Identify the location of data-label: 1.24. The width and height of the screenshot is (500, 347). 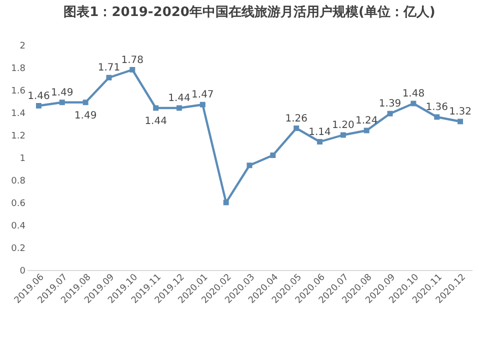
(366, 121).